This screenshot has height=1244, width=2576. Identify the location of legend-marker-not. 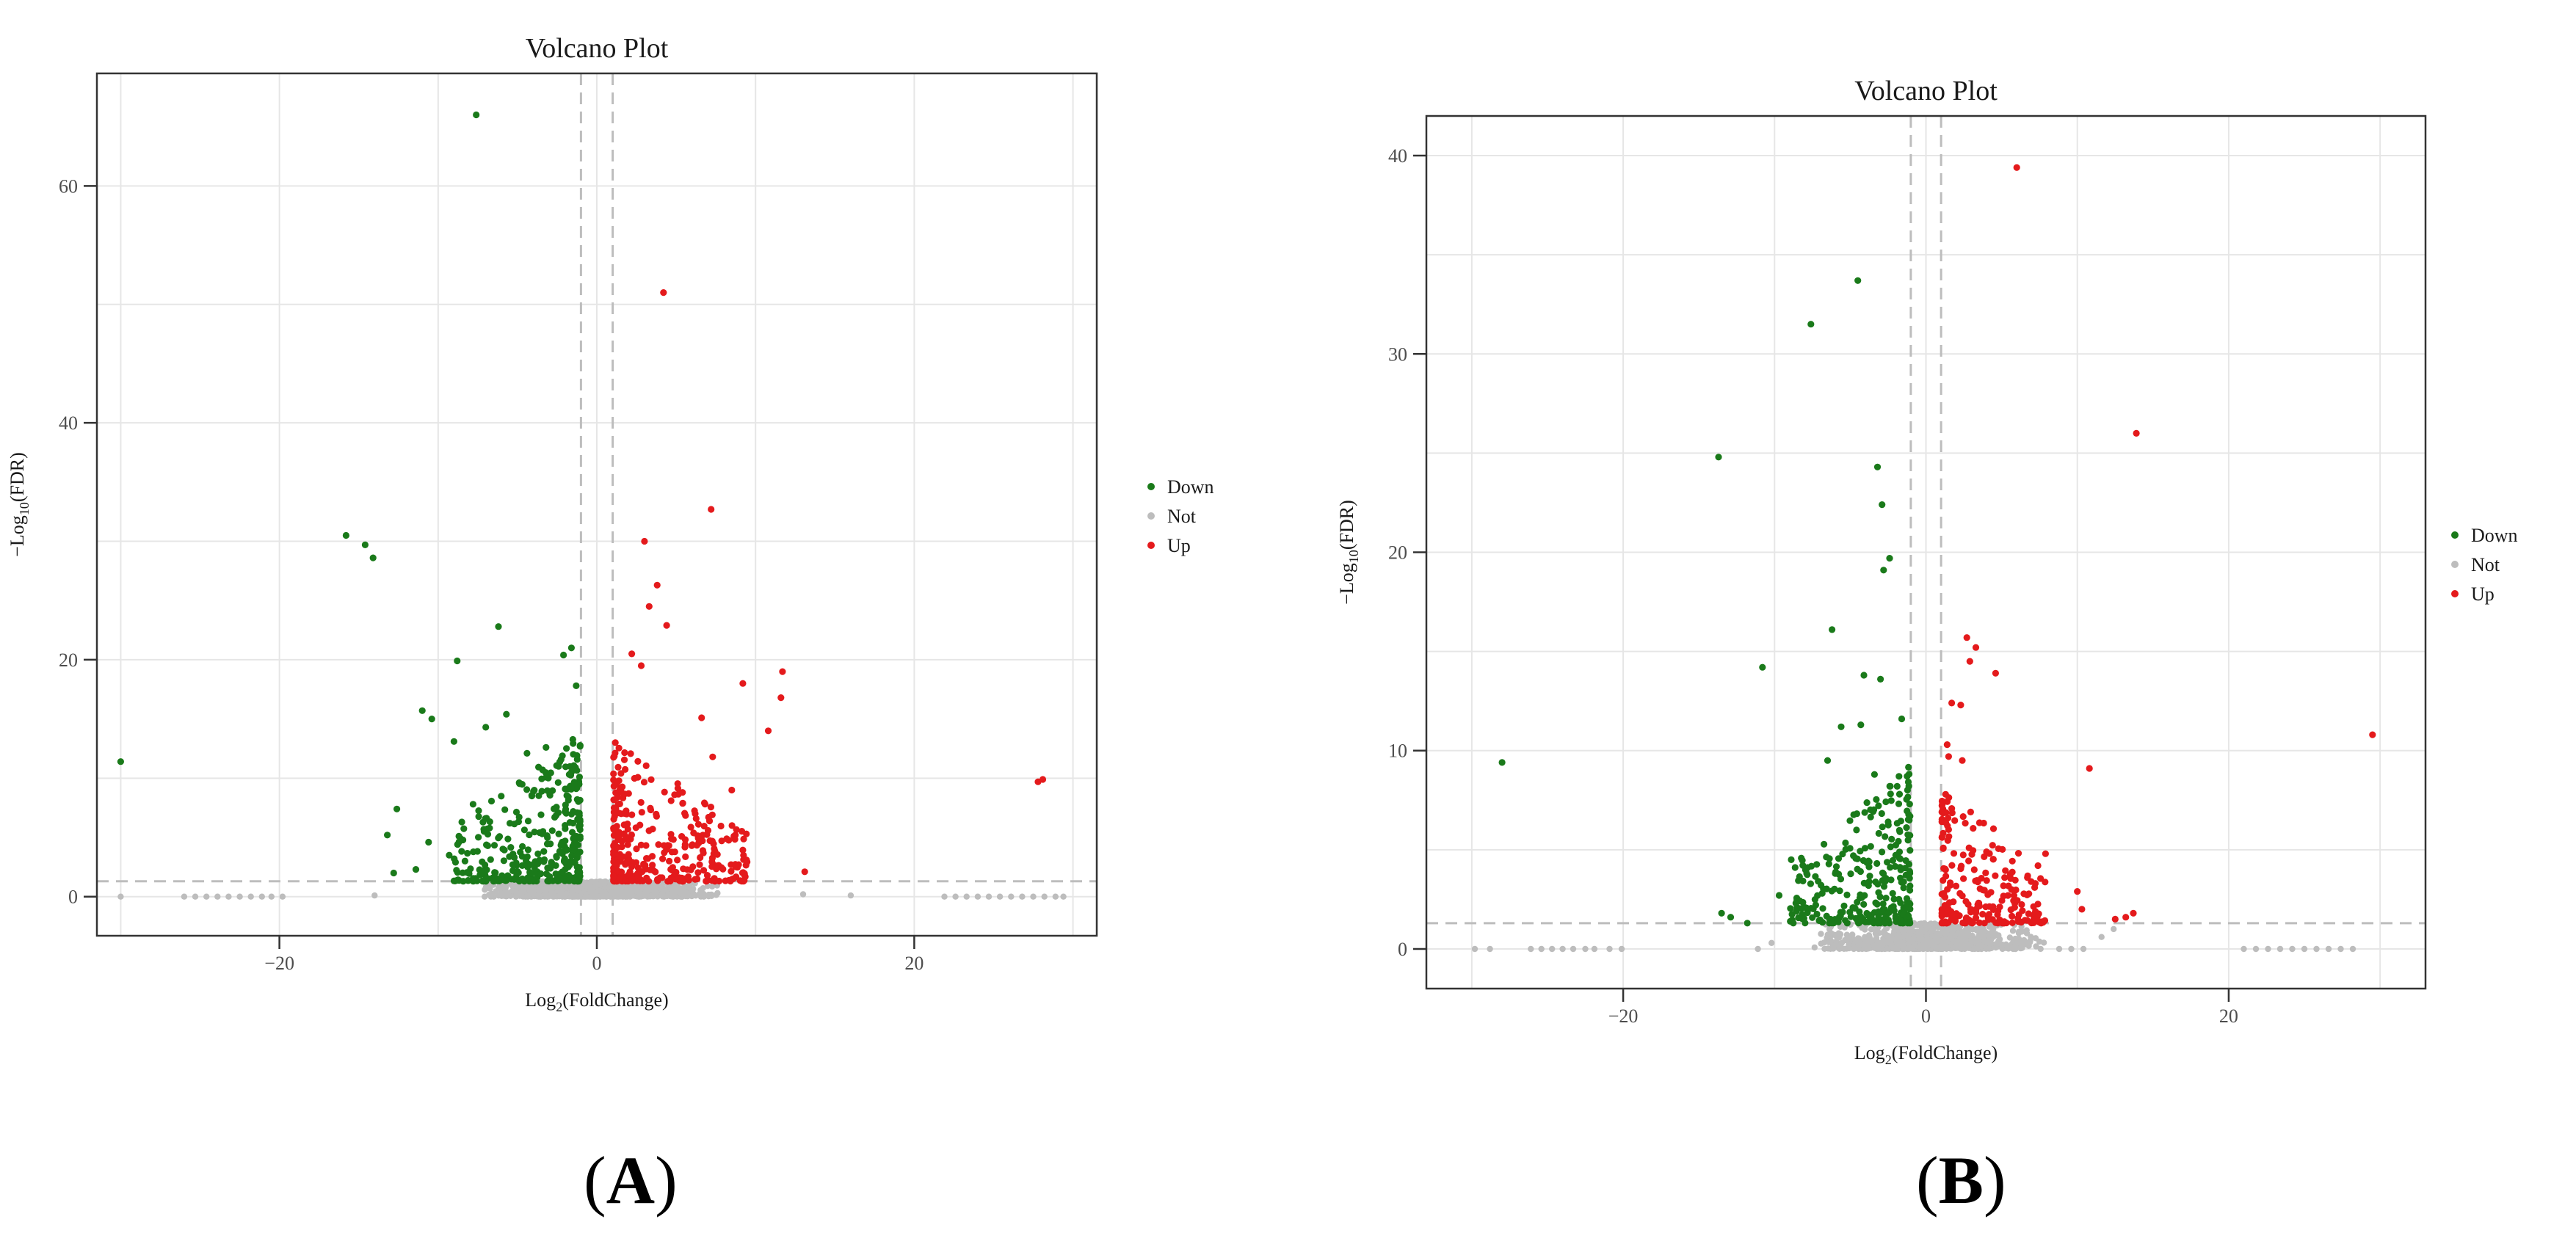
(1151, 516).